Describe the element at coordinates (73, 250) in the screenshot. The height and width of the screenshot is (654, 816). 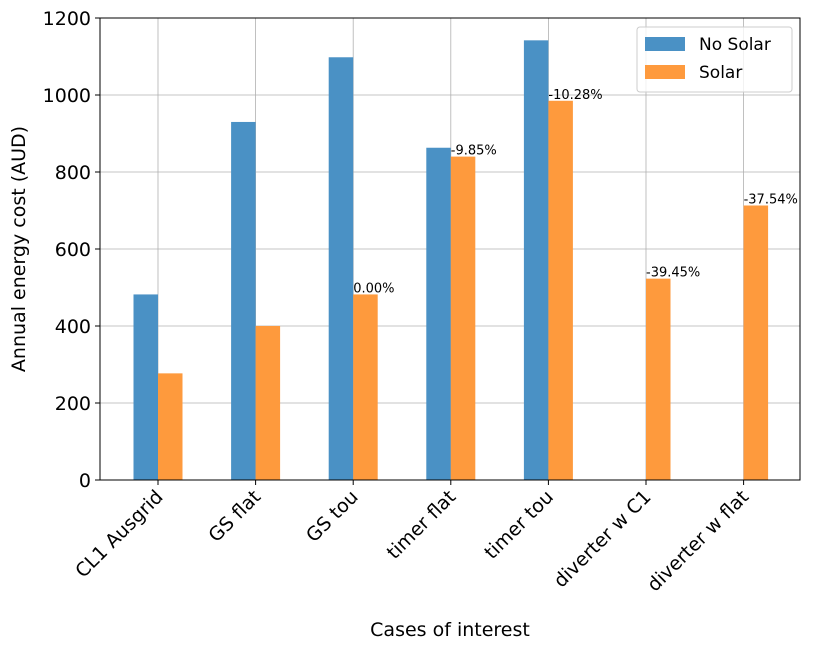
I see `y-tick-label: 600` at that location.